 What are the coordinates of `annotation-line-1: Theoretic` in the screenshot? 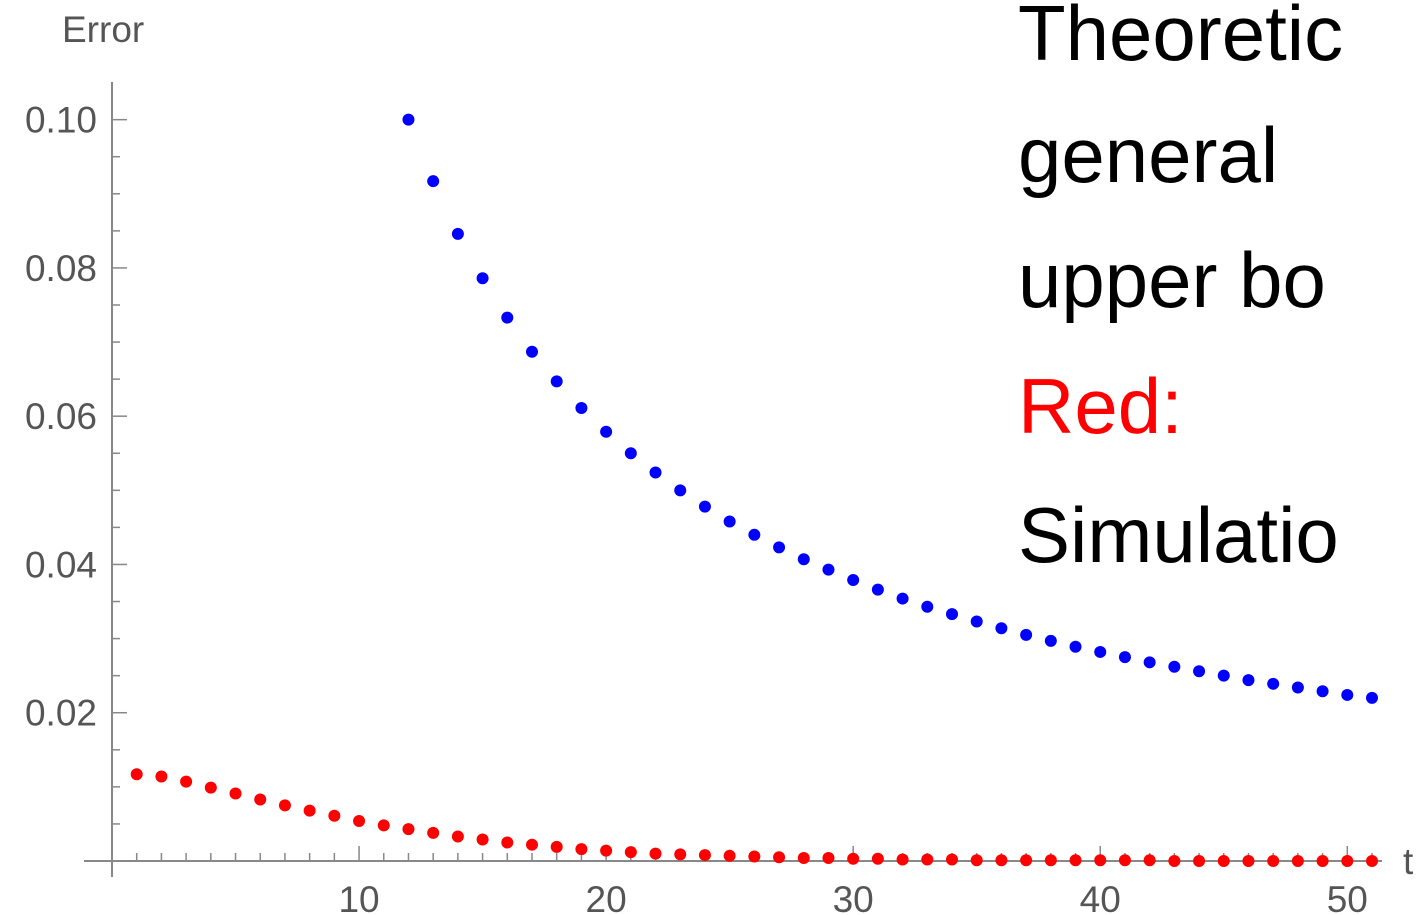 It's located at (1181, 38).